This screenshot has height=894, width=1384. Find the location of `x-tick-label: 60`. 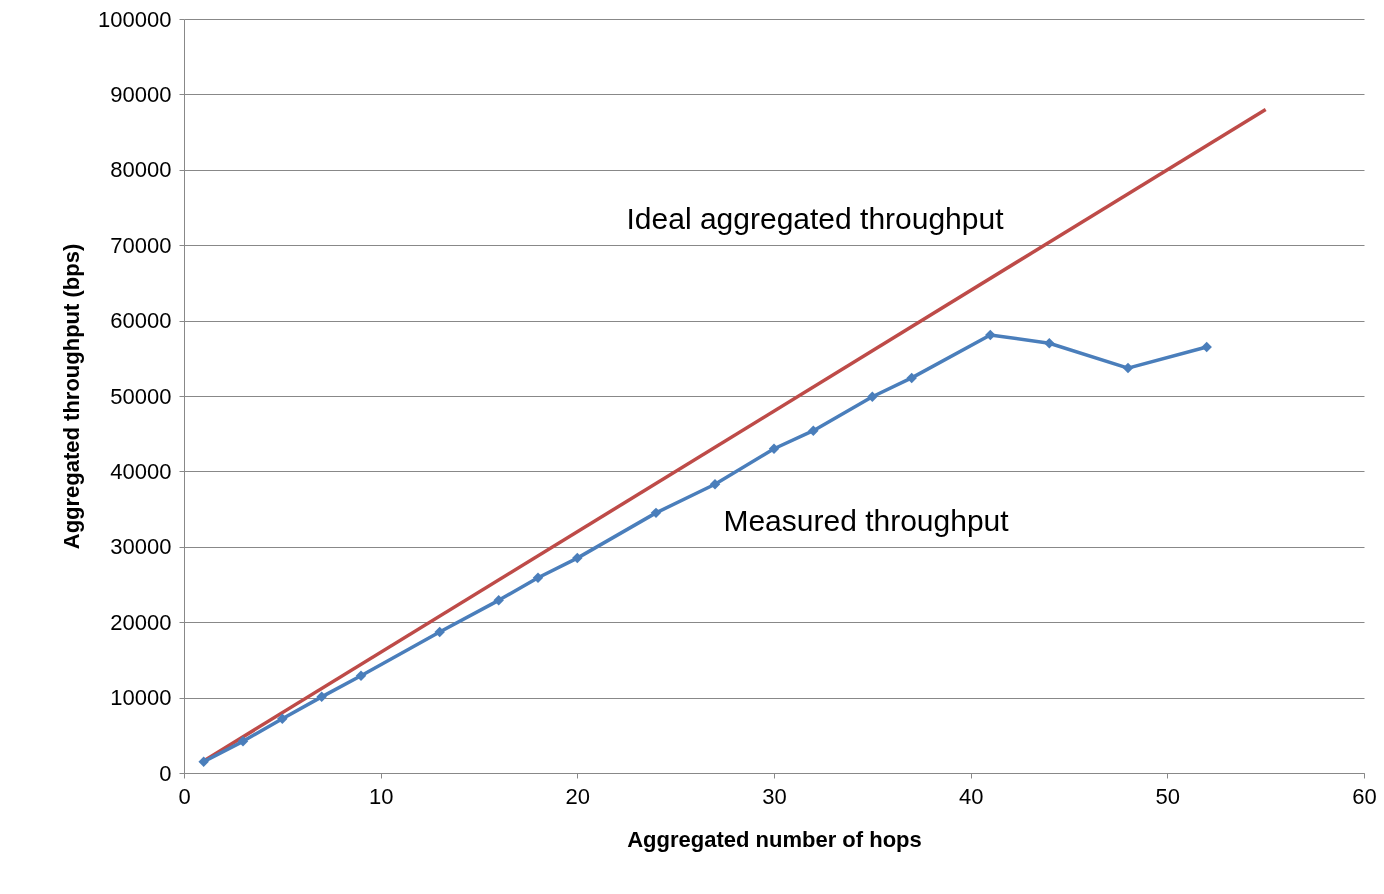

x-tick-label: 60 is located at coordinates (1364, 796).